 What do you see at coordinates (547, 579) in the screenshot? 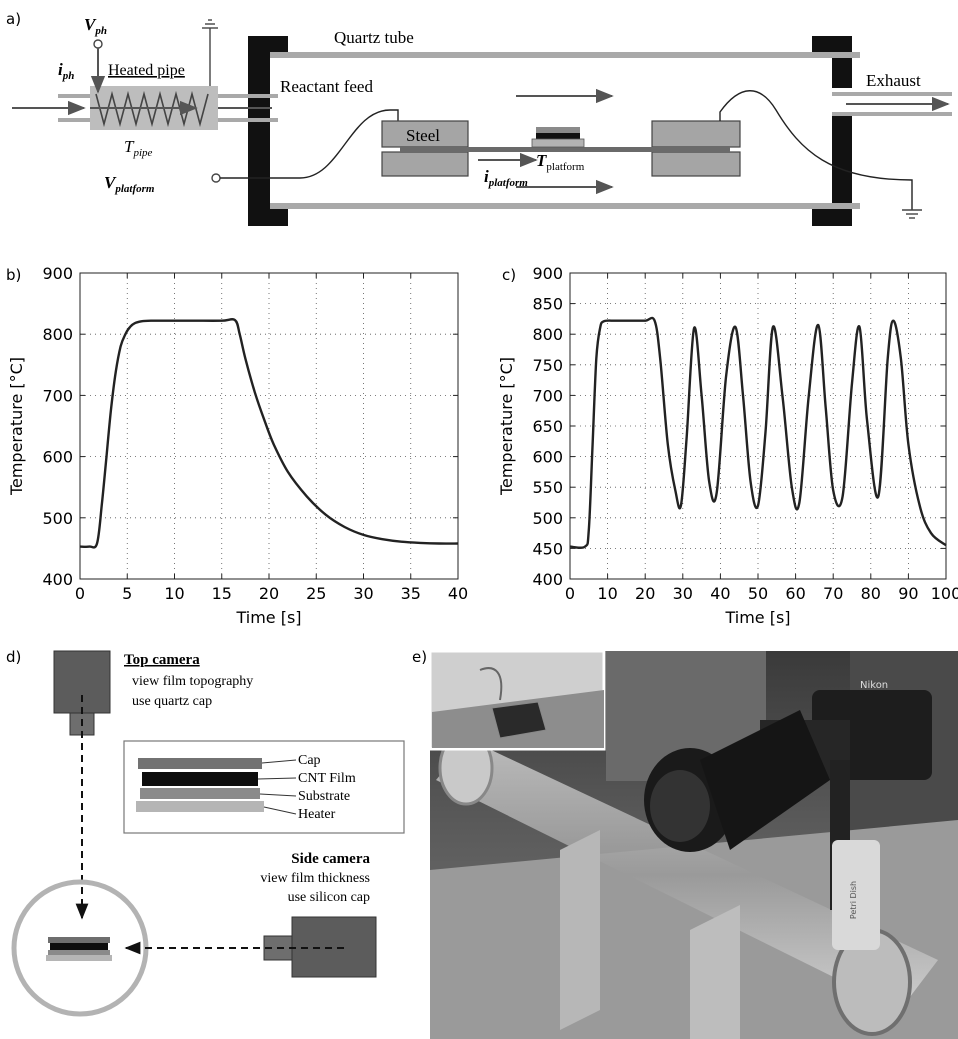
I see `chart-c-ytick-label: 400` at bounding box center [547, 579].